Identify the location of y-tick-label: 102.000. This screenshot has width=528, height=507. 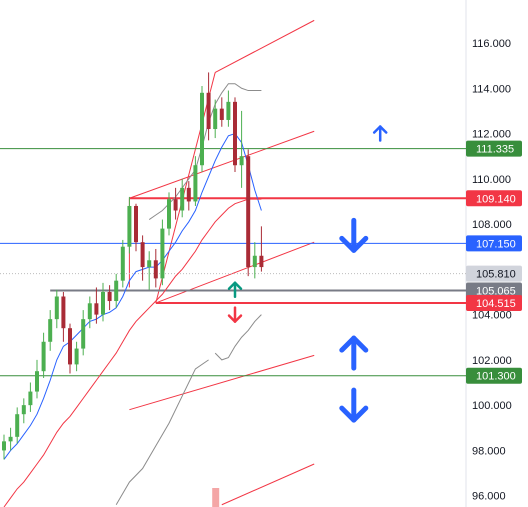
(492, 361).